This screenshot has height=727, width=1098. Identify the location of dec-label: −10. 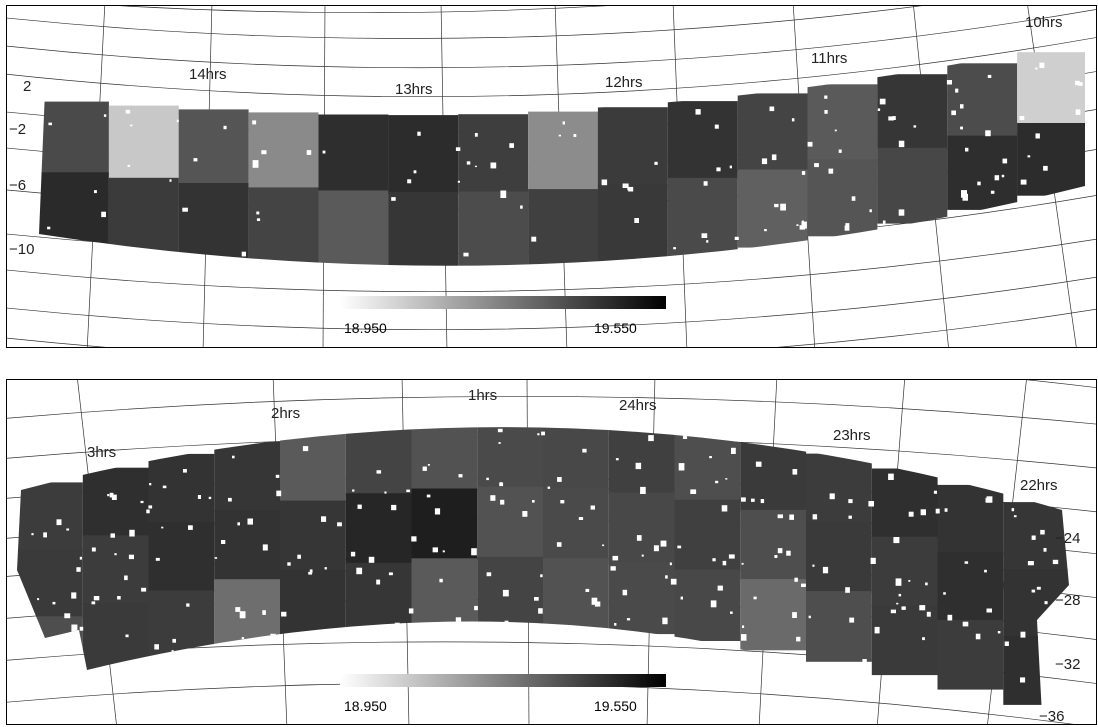
(21, 249).